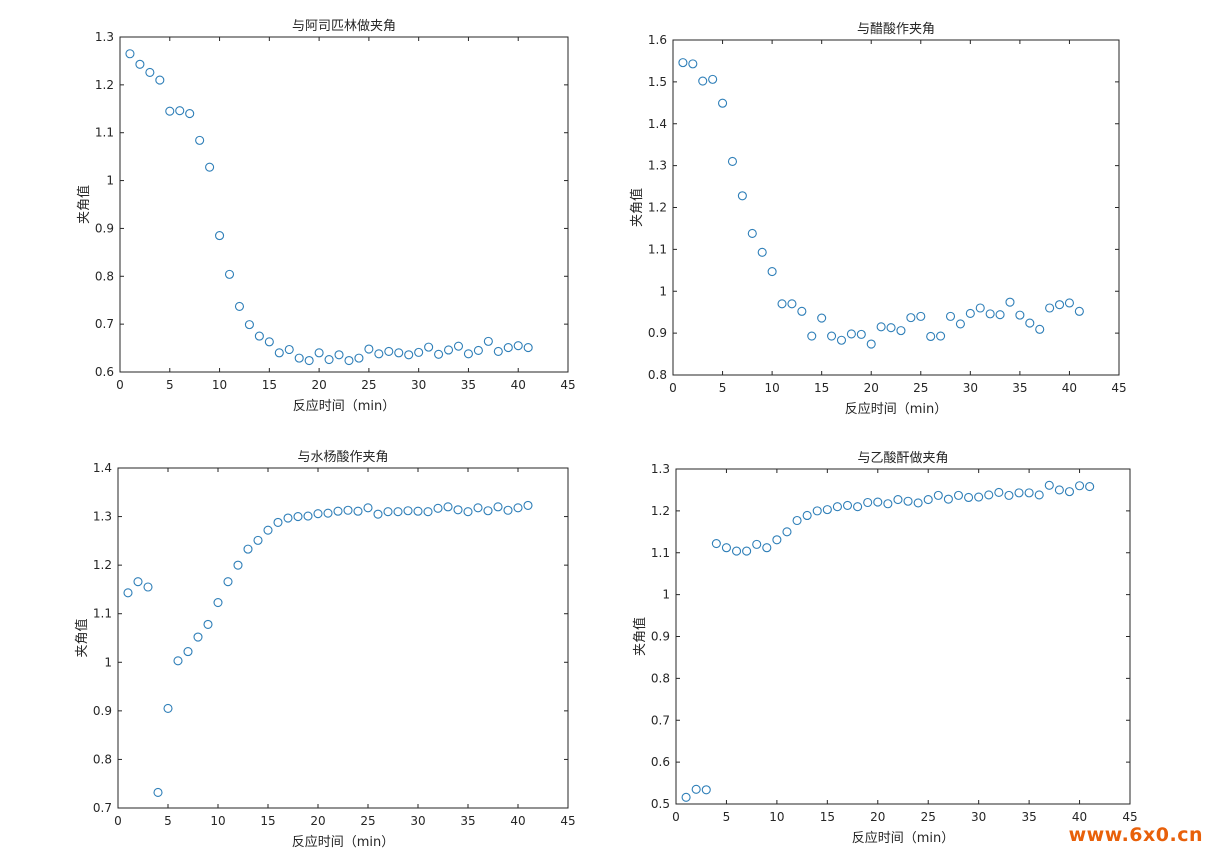 This screenshot has width=1217, height=854. Describe the element at coordinates (776, 817) in the screenshot. I see `x-tick-label: 10` at that location.